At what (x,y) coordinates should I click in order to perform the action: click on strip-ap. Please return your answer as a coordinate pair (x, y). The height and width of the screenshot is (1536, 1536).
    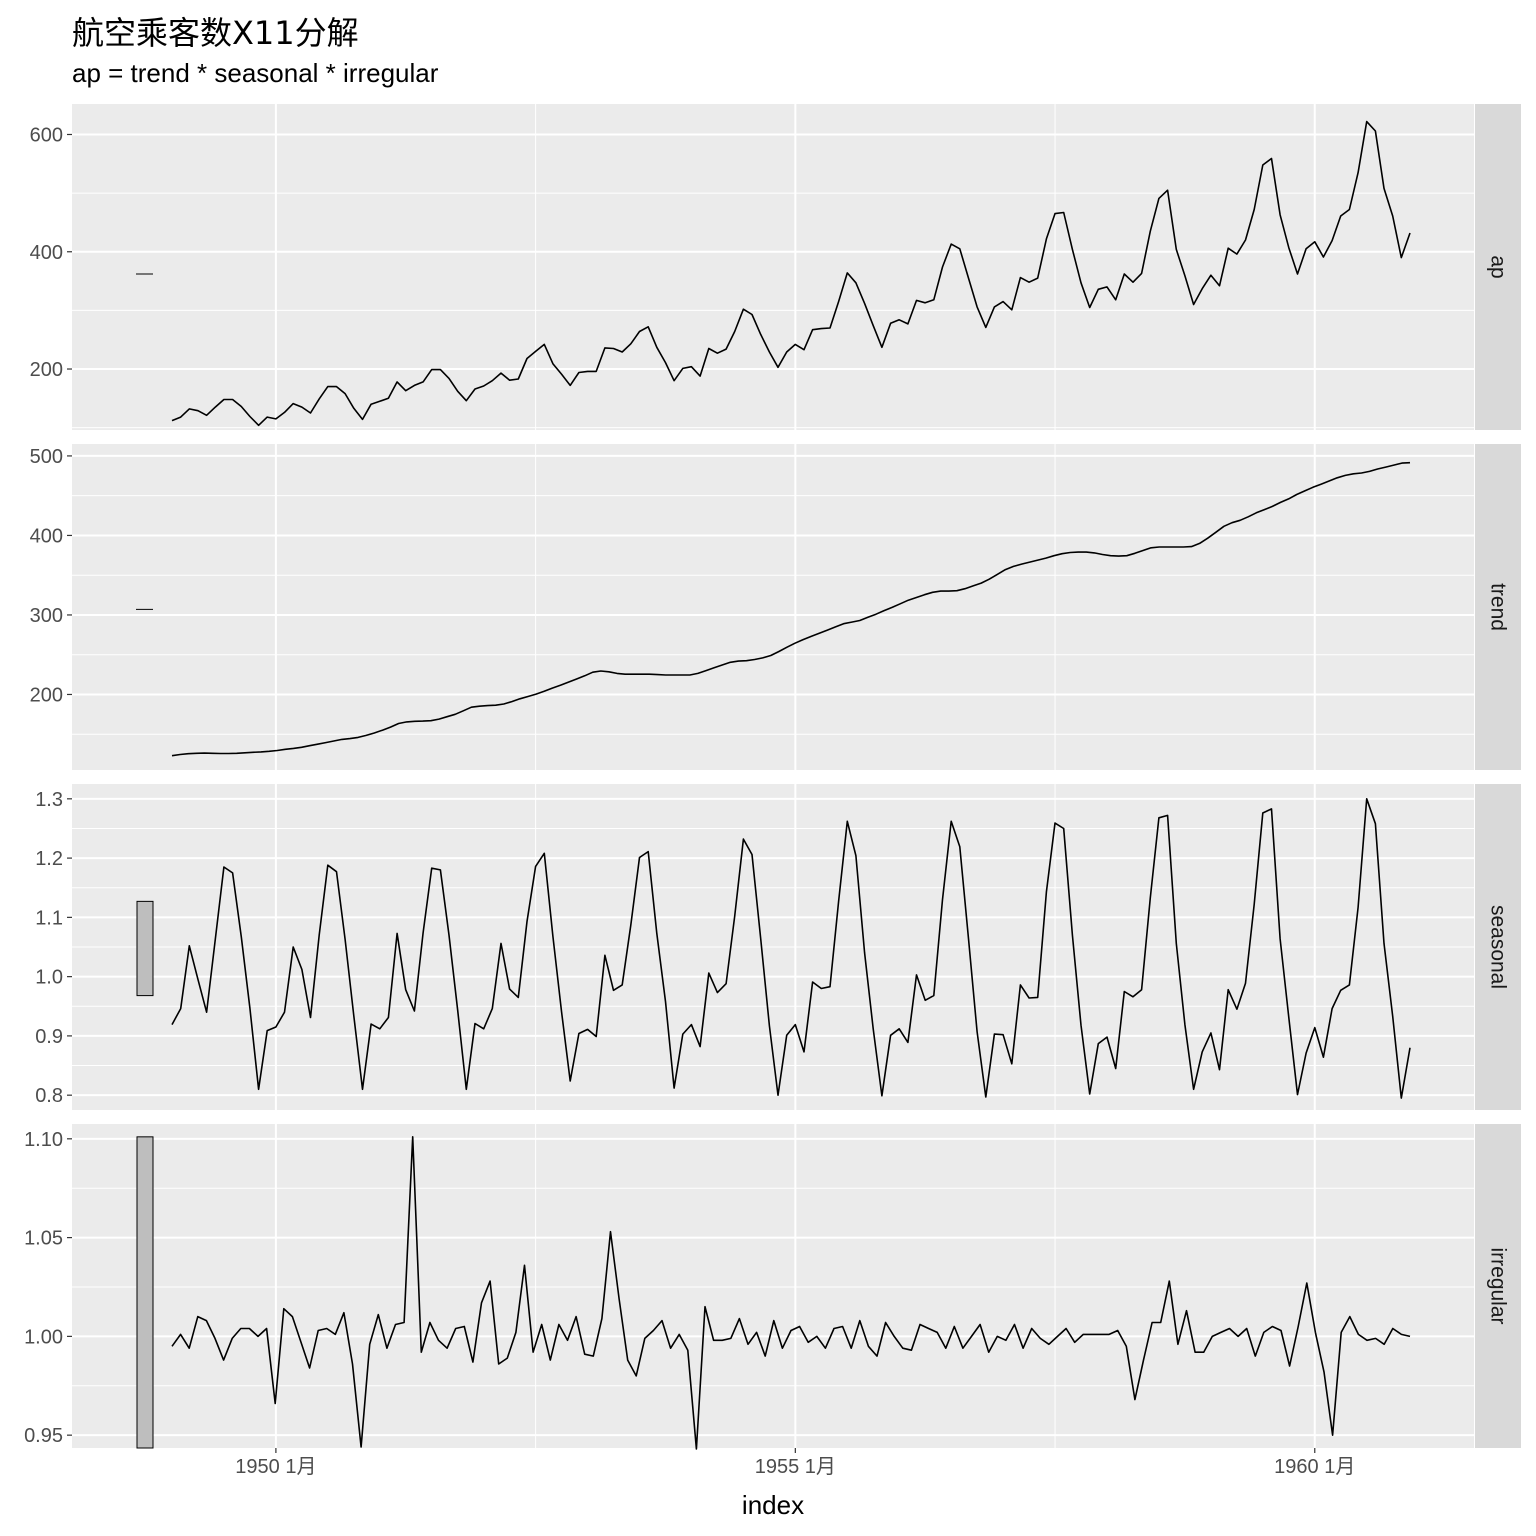
    Looking at the image, I should click on (1498, 267).